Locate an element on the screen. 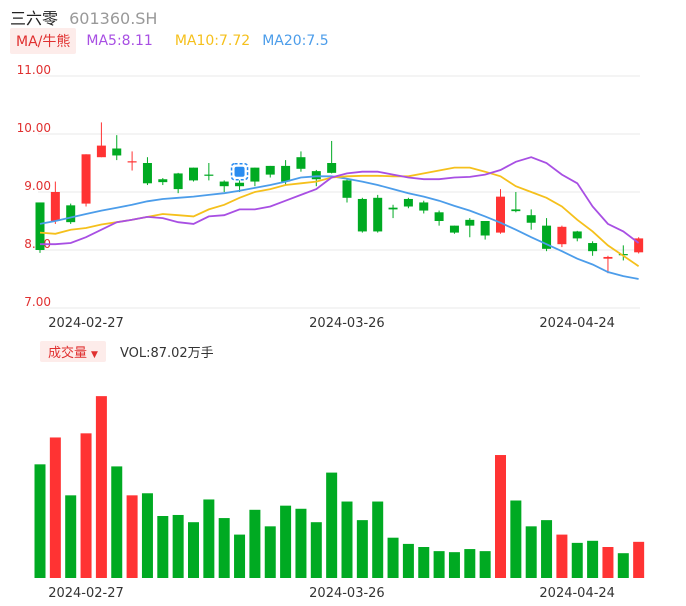  volume-indicator-label: 成交量 is located at coordinates (68, 353).